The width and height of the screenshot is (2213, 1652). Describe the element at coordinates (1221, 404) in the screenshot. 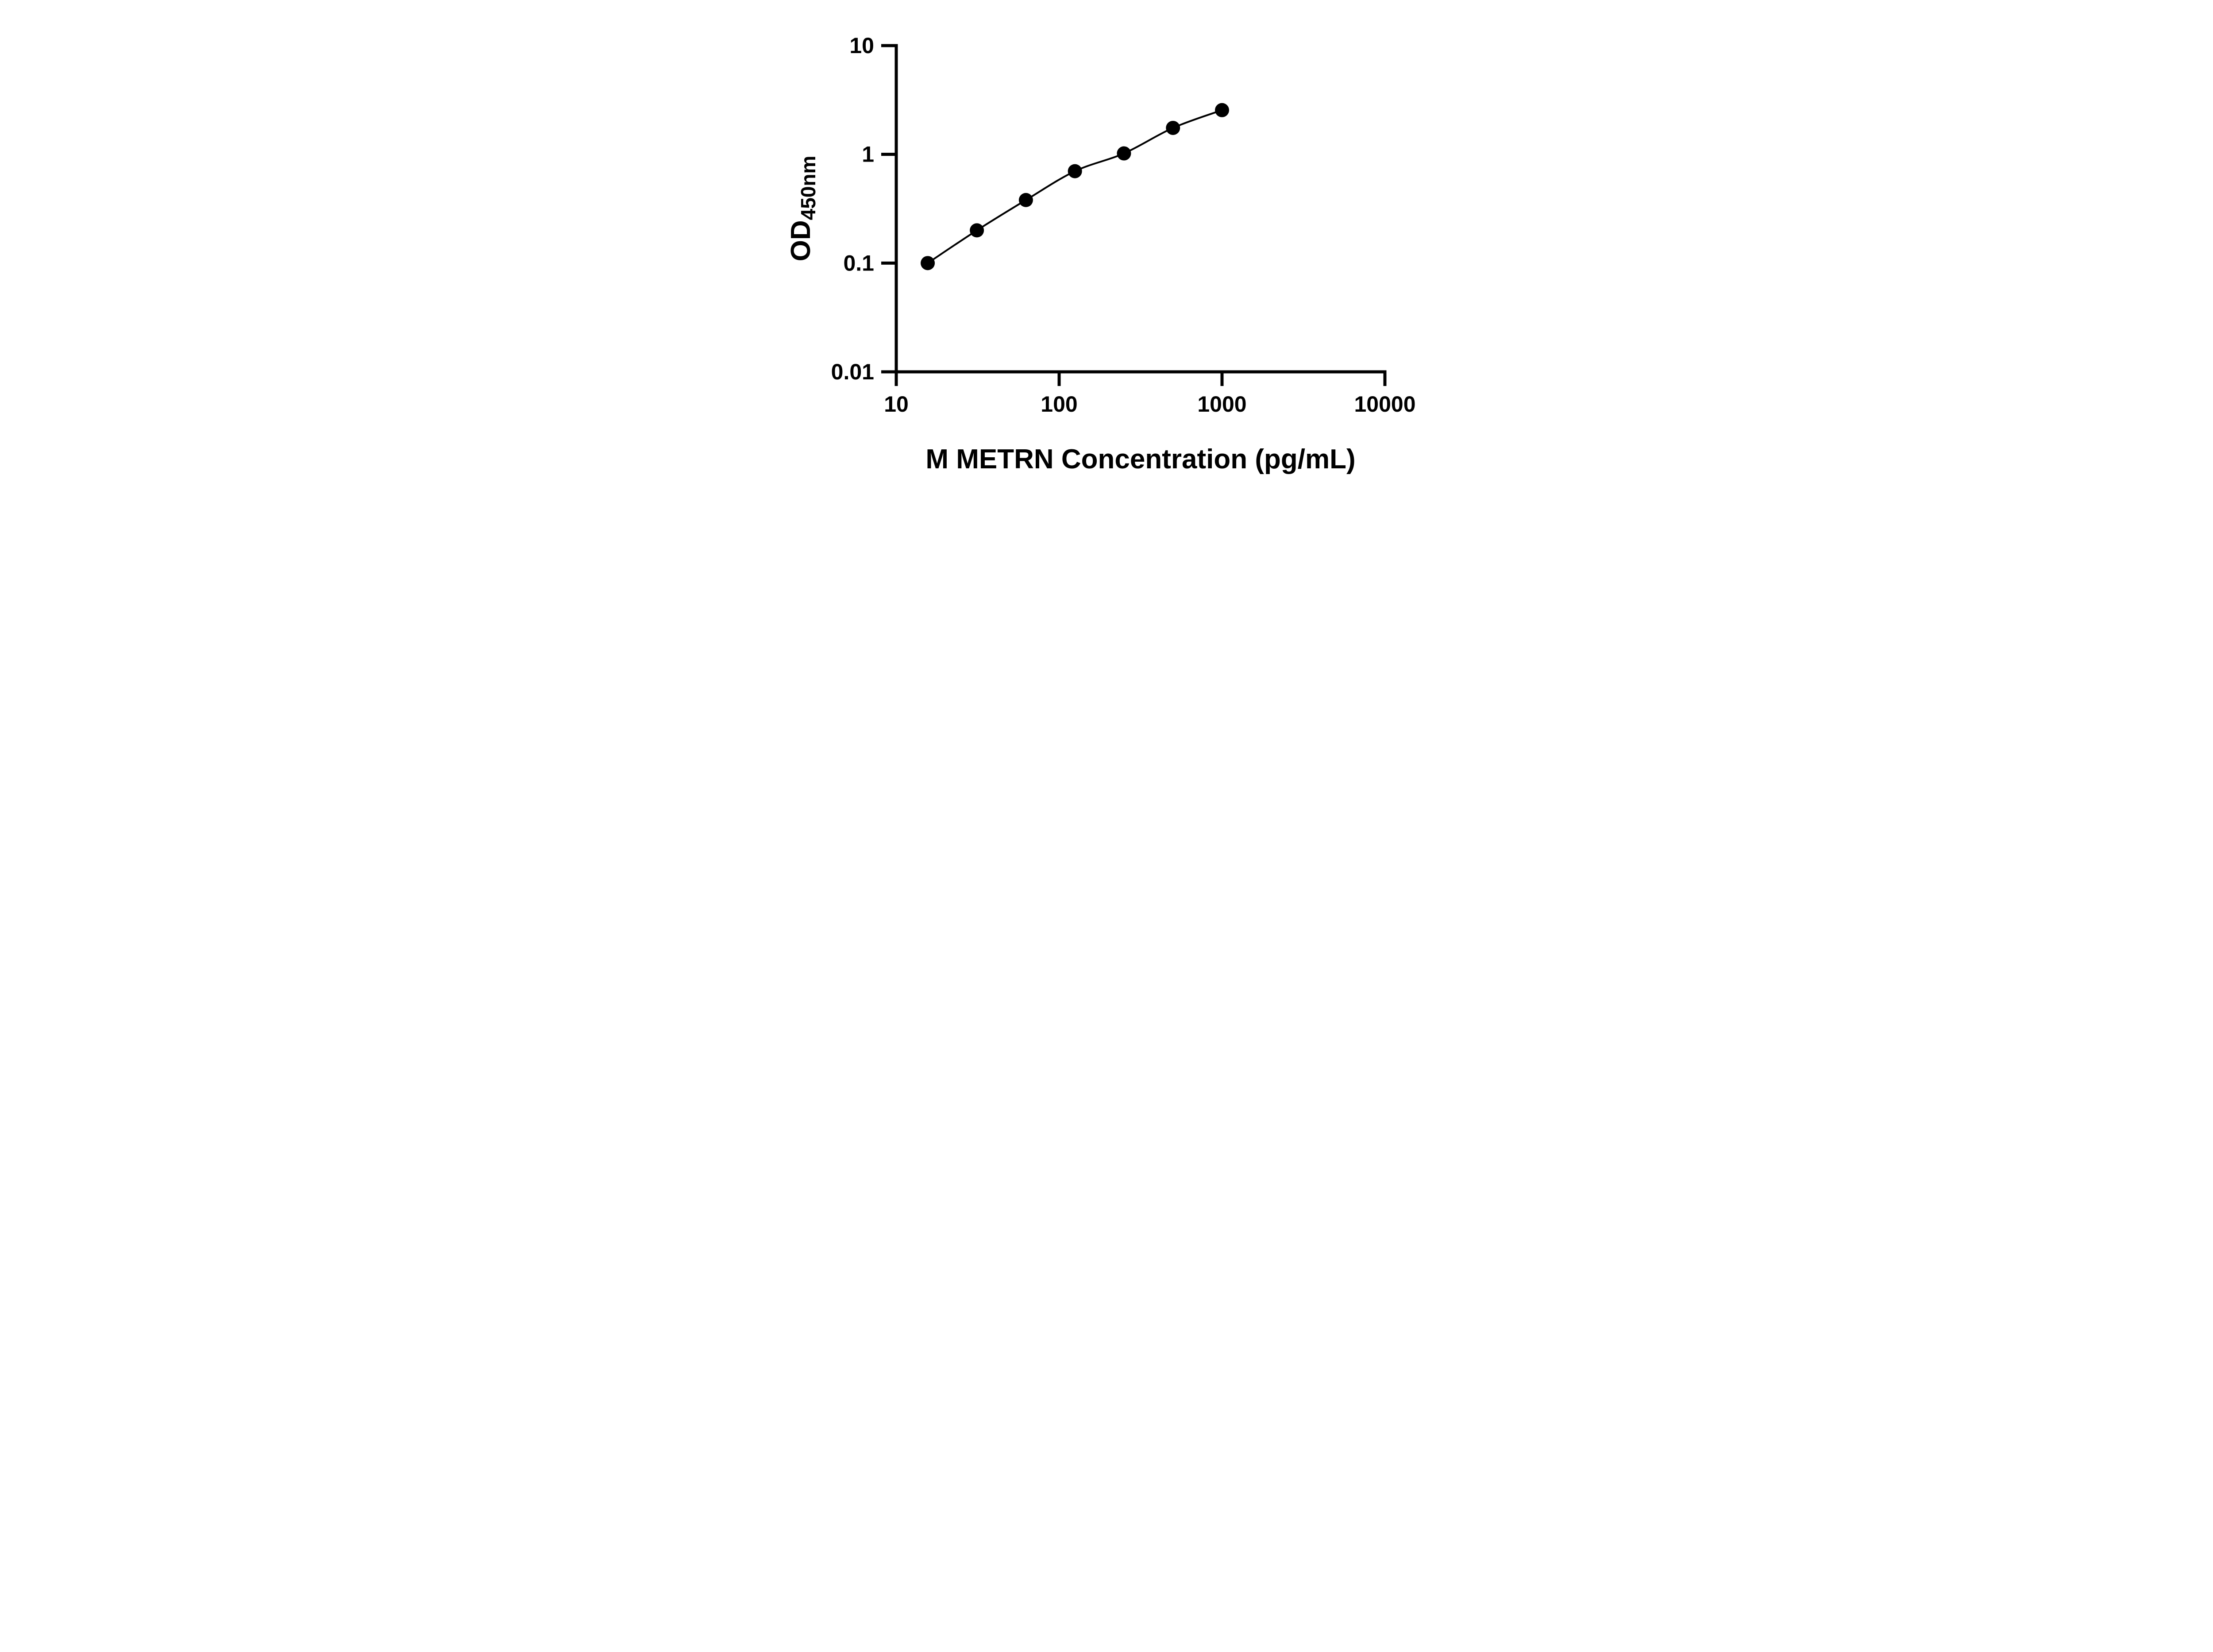

I see `x-tick-label: 1000` at that location.